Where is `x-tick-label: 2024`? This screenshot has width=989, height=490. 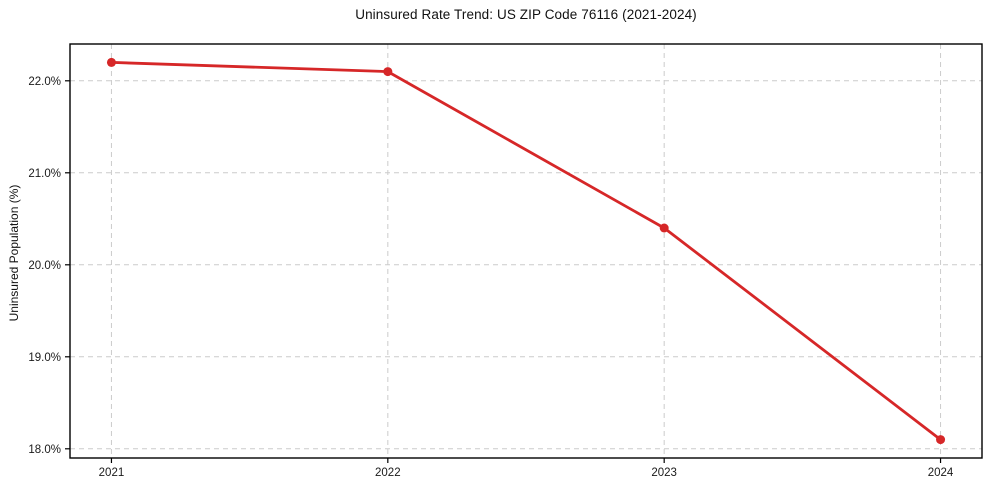 x-tick-label: 2024 is located at coordinates (941, 473).